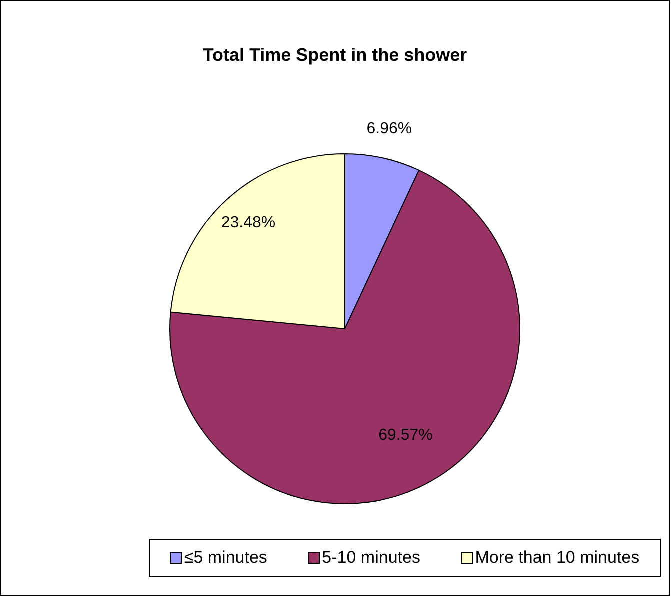 The image size is (671, 597). I want to click on data-label: 6.96%, so click(389, 129).